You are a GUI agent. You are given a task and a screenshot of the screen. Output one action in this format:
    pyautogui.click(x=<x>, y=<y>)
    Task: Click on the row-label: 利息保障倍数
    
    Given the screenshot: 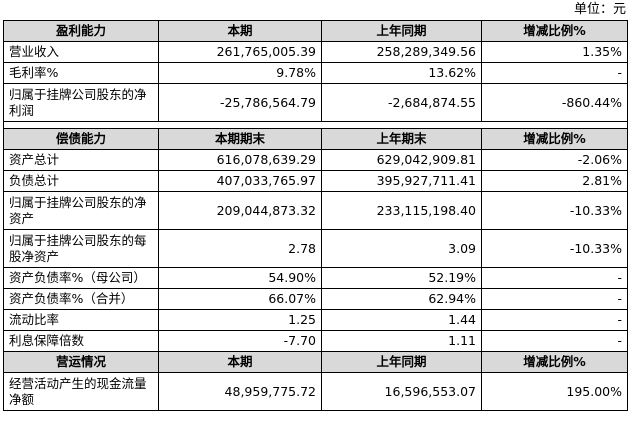 What is the action you would take?
    pyautogui.click(x=81, y=341)
    